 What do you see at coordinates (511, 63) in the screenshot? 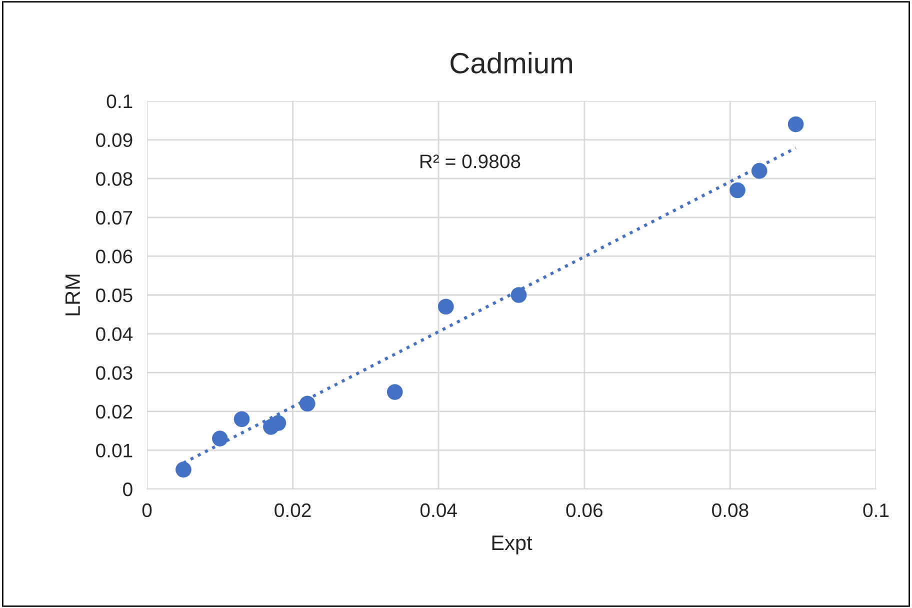
I see `chart-title: Cadmium` at bounding box center [511, 63].